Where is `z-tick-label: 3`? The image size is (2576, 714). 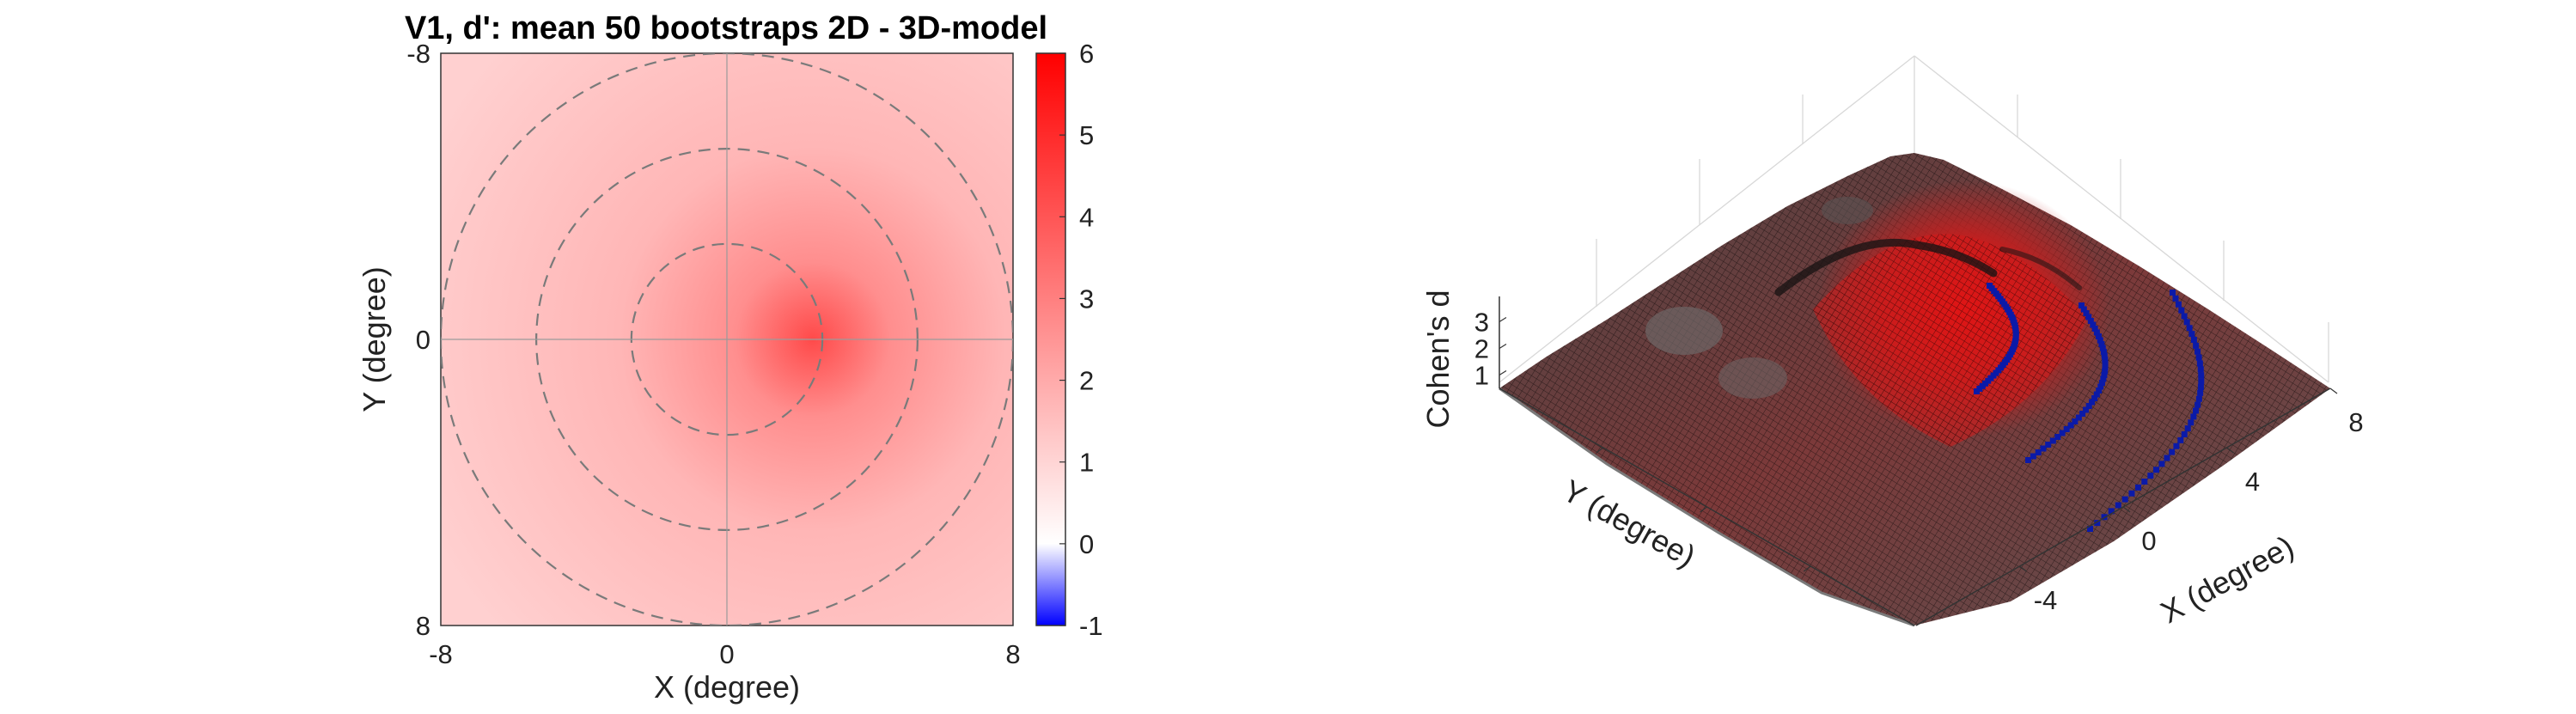 z-tick-label: 3 is located at coordinates (1481, 323).